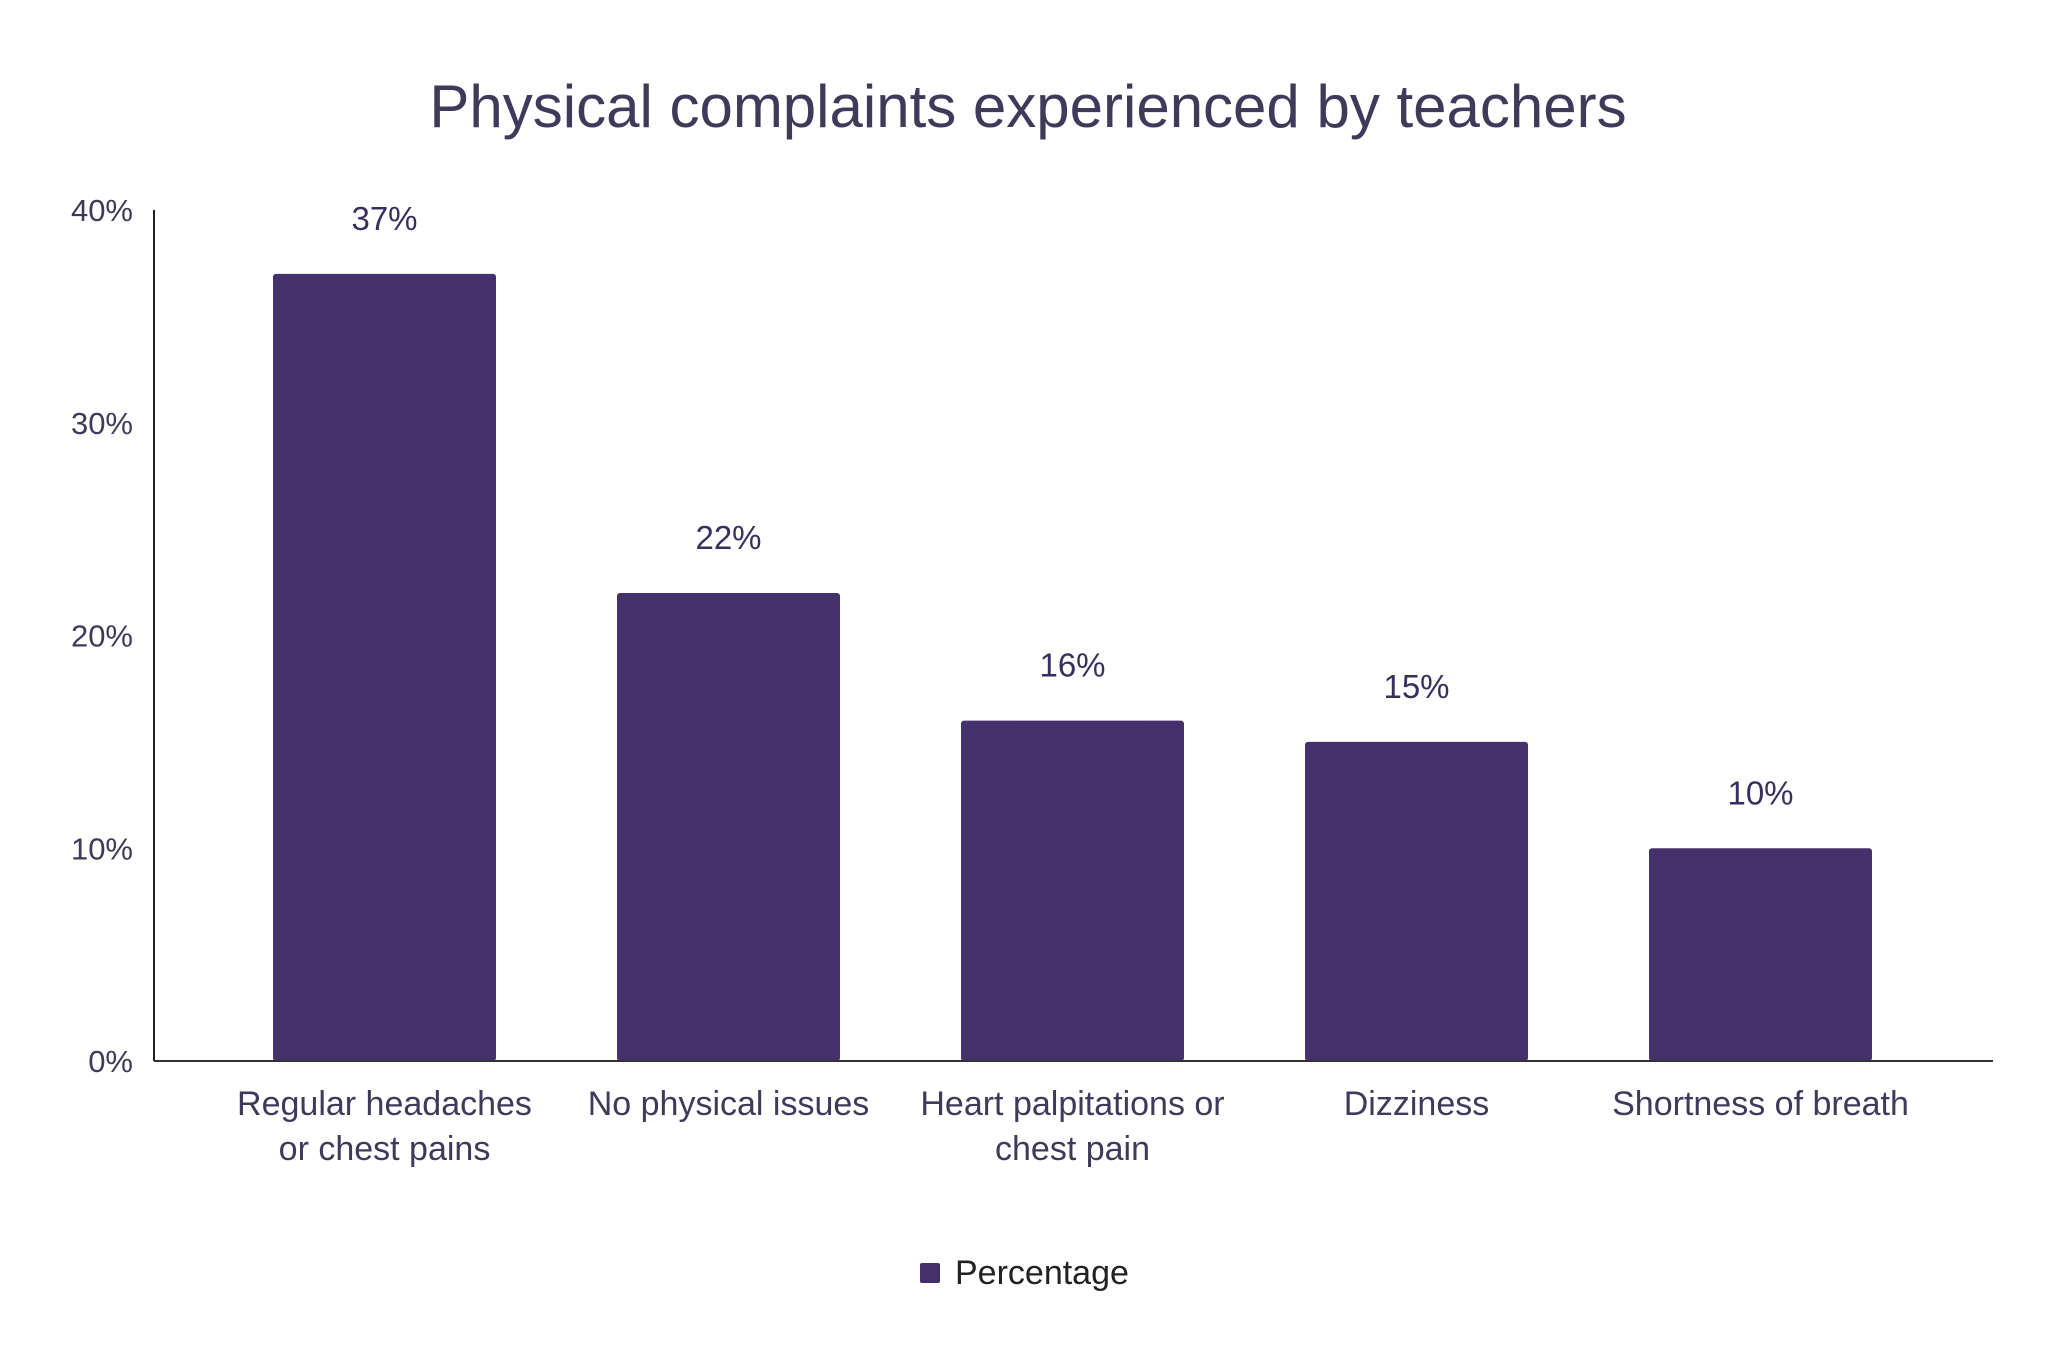 The width and height of the screenshot is (2048, 1370). I want to click on data-label: 16%, so click(1072, 665).